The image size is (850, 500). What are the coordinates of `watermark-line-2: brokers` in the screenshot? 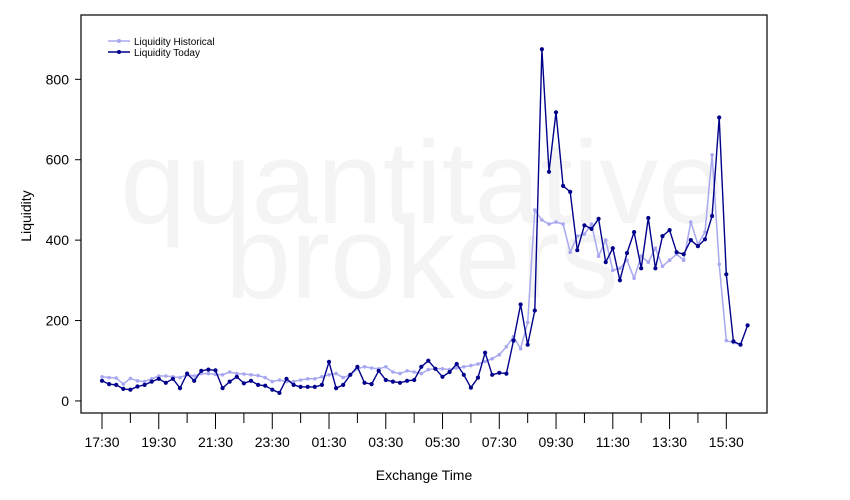 It's located at (421, 258).